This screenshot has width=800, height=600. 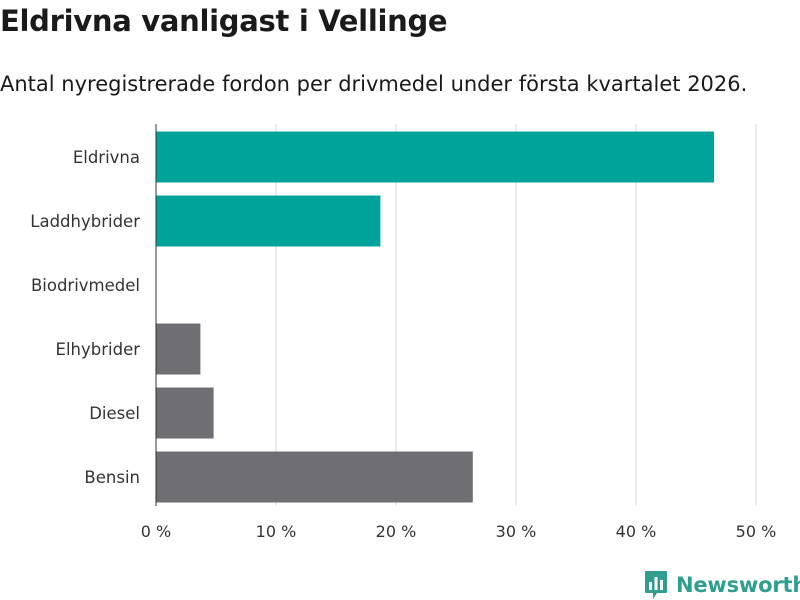 I want to click on x-tick-label: 50 %, so click(x=756, y=531).